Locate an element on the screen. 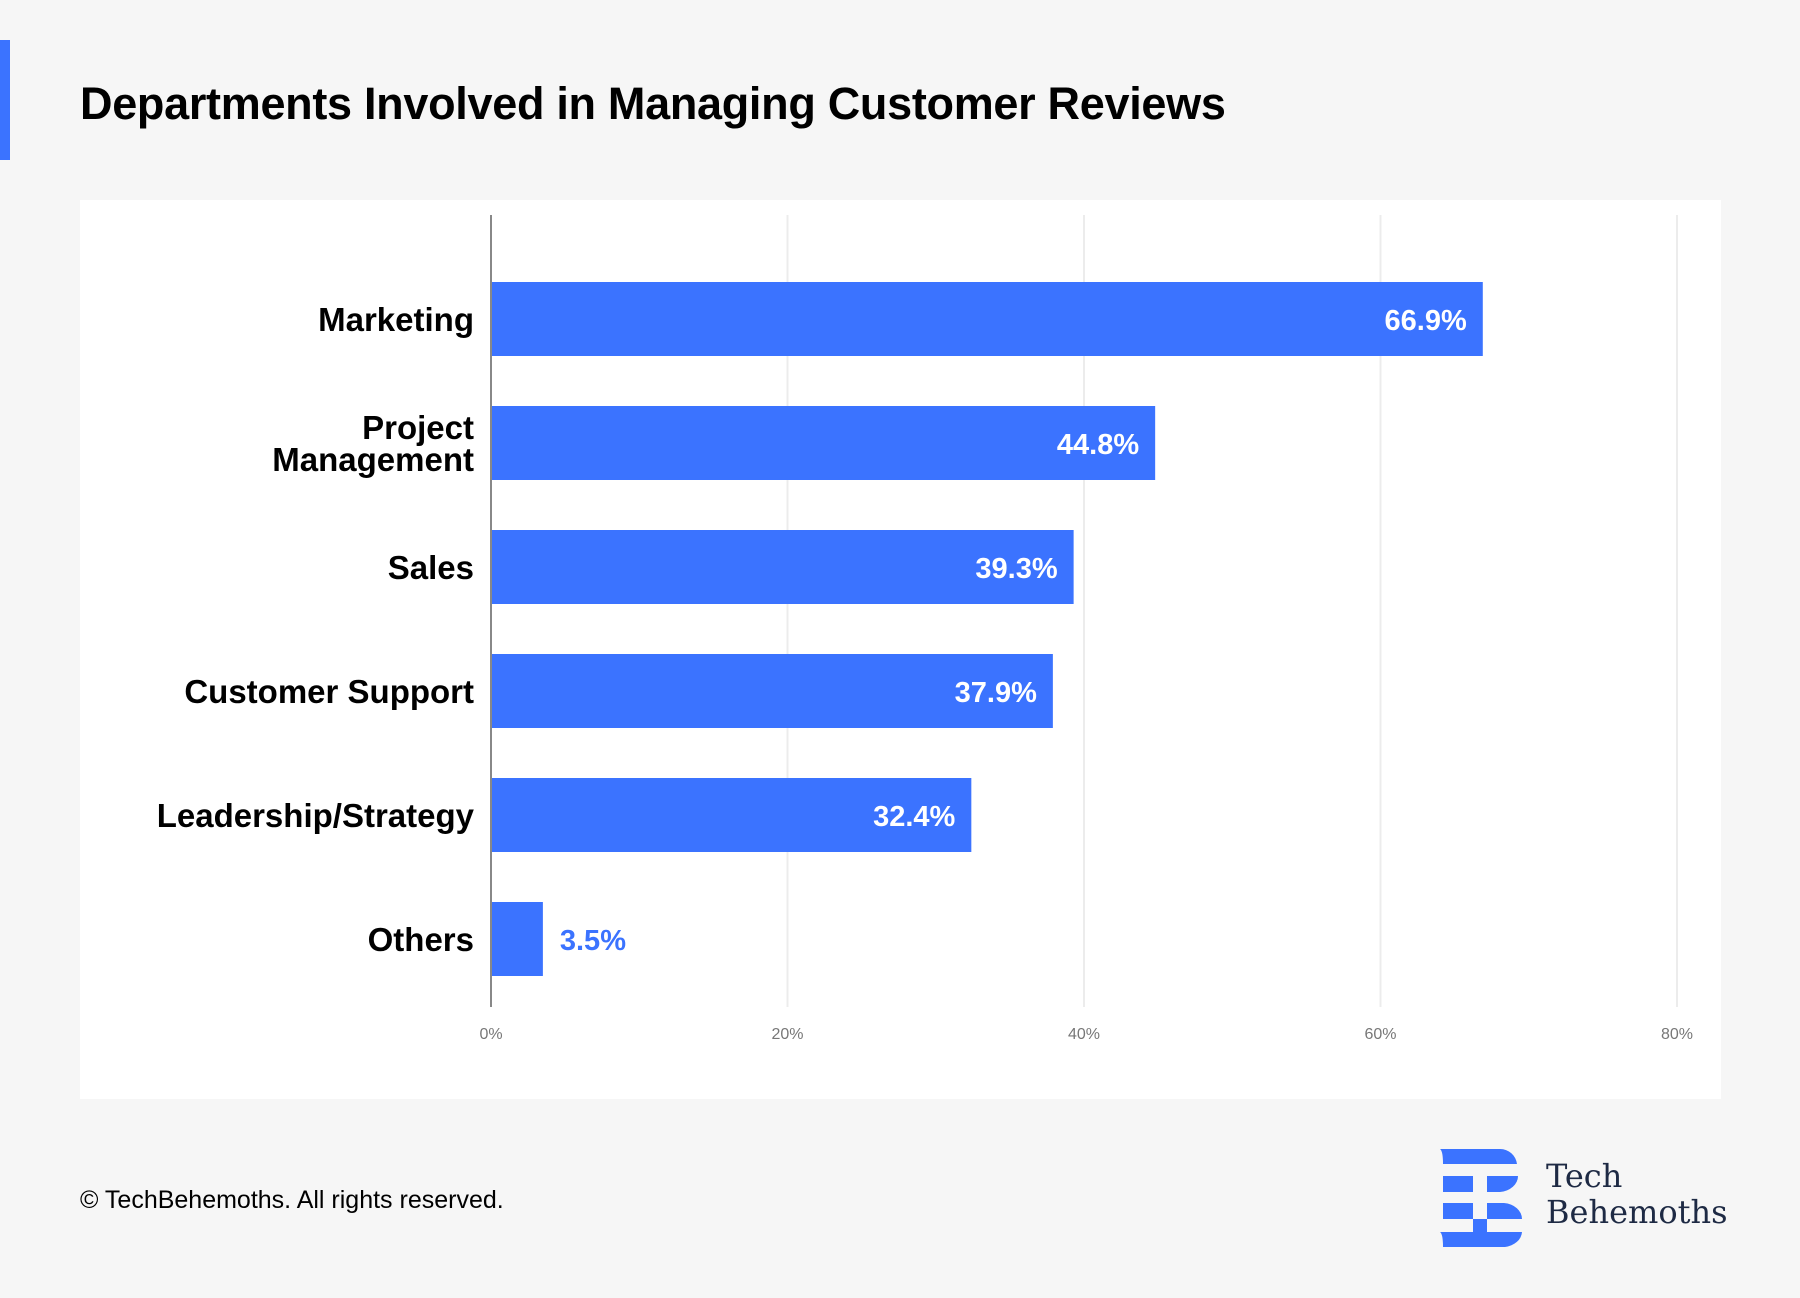  category-label-line: Sales is located at coordinates (431, 567).